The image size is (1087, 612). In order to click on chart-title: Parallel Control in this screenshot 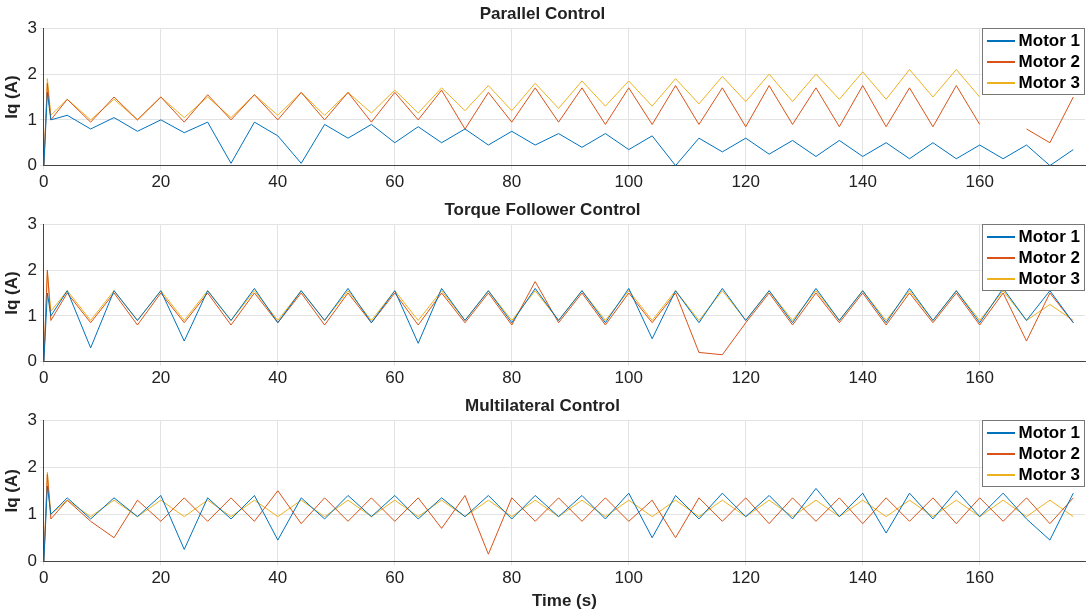, I will do `click(542, 13)`.